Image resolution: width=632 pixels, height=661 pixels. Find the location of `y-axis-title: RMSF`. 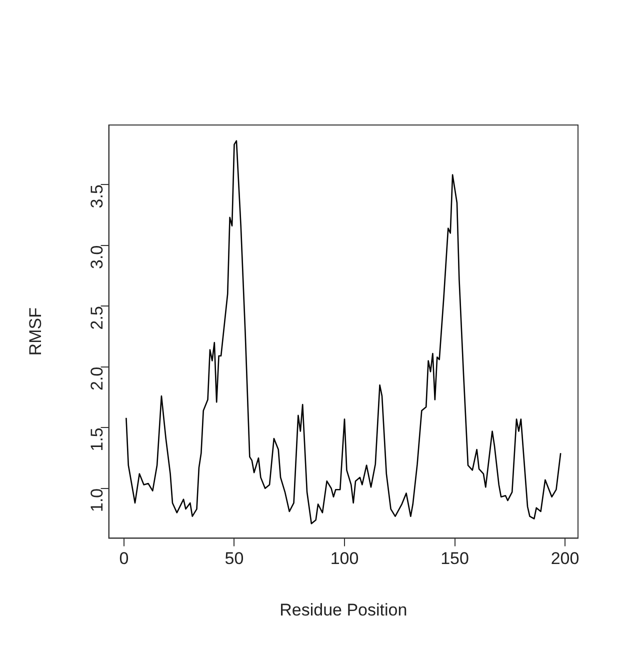

y-axis-title: RMSF is located at coordinates (35, 332).